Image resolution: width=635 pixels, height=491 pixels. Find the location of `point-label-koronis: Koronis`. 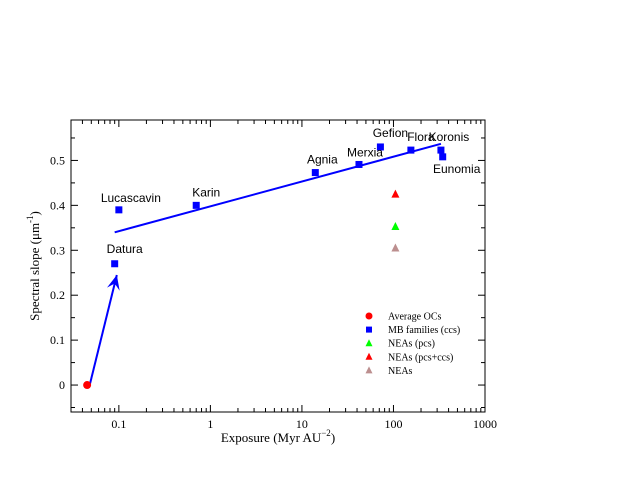

point-label-koronis: Koronis is located at coordinates (449, 137).